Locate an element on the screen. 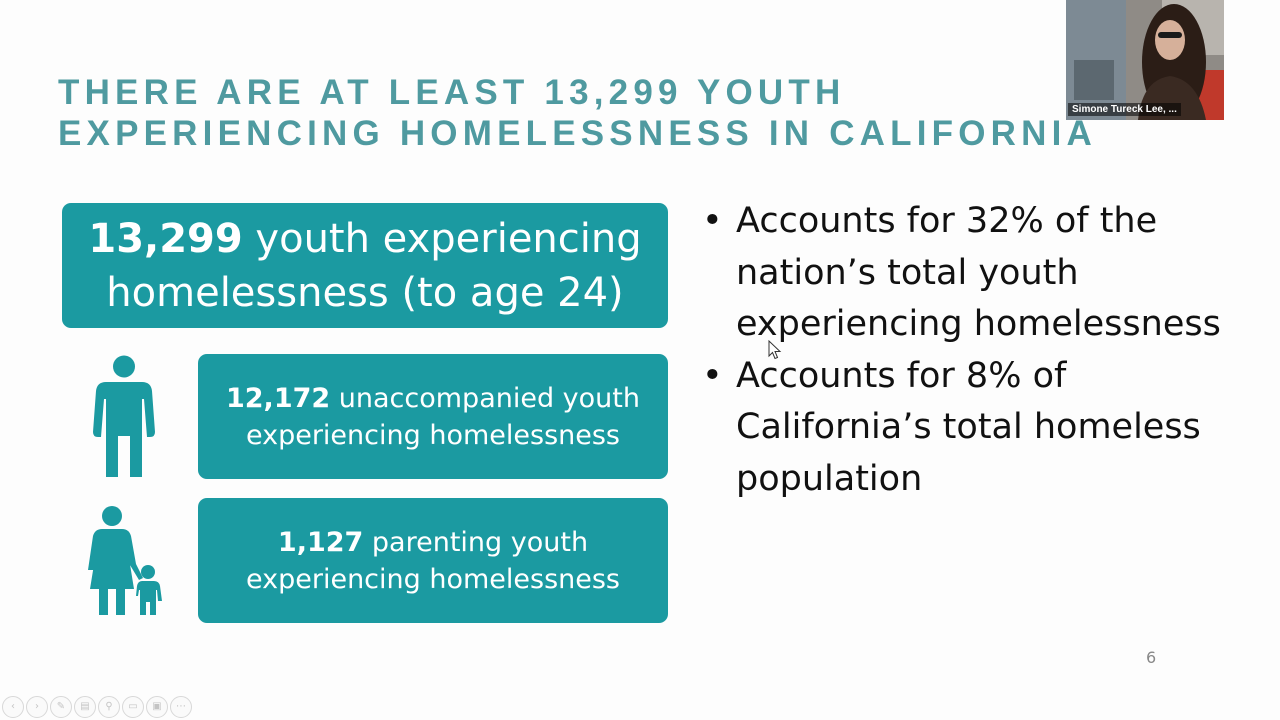 Image resolution: width=1280 pixels, height=720 pixels. presentation-toolbar: ‹ › ✎ ▤ ⚲ ▭ ▣ ⋯ is located at coordinates (97, 707).